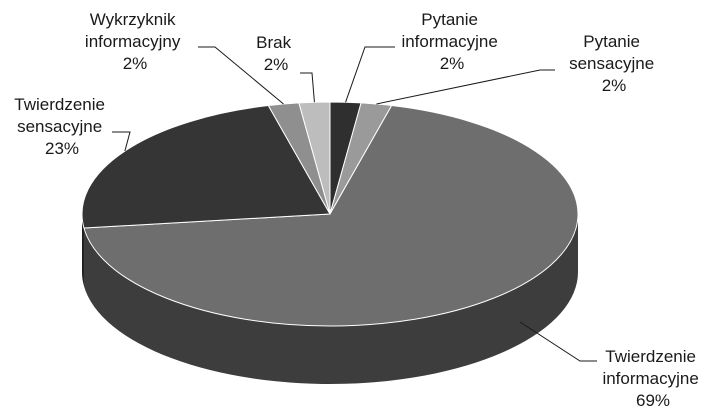 Image resolution: width=713 pixels, height=413 pixels. I want to click on slice-label-wykrzyknik-informacyjny: Wykrzyknik informacyjny 2%, so click(135, 41).